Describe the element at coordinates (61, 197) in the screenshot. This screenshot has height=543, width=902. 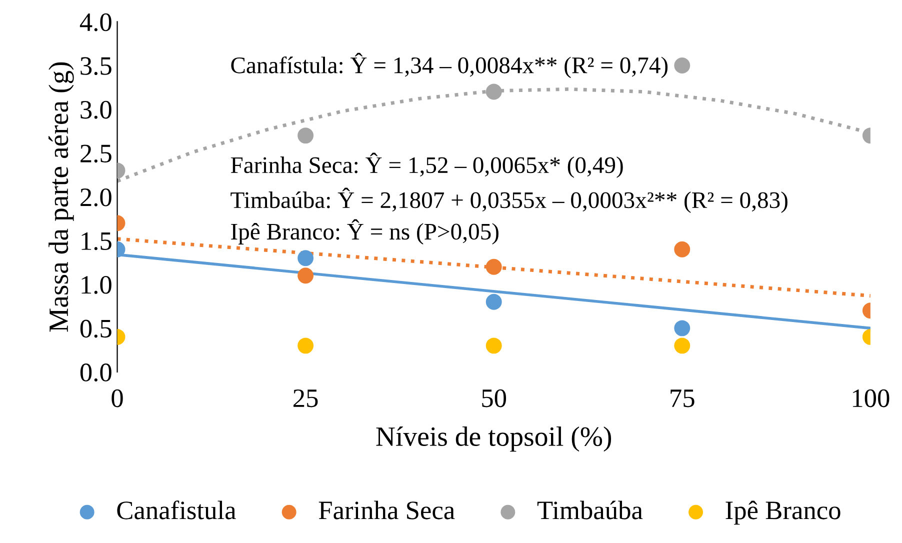
I see `y-axis-title: Massa da parte aérea (g)` at that location.